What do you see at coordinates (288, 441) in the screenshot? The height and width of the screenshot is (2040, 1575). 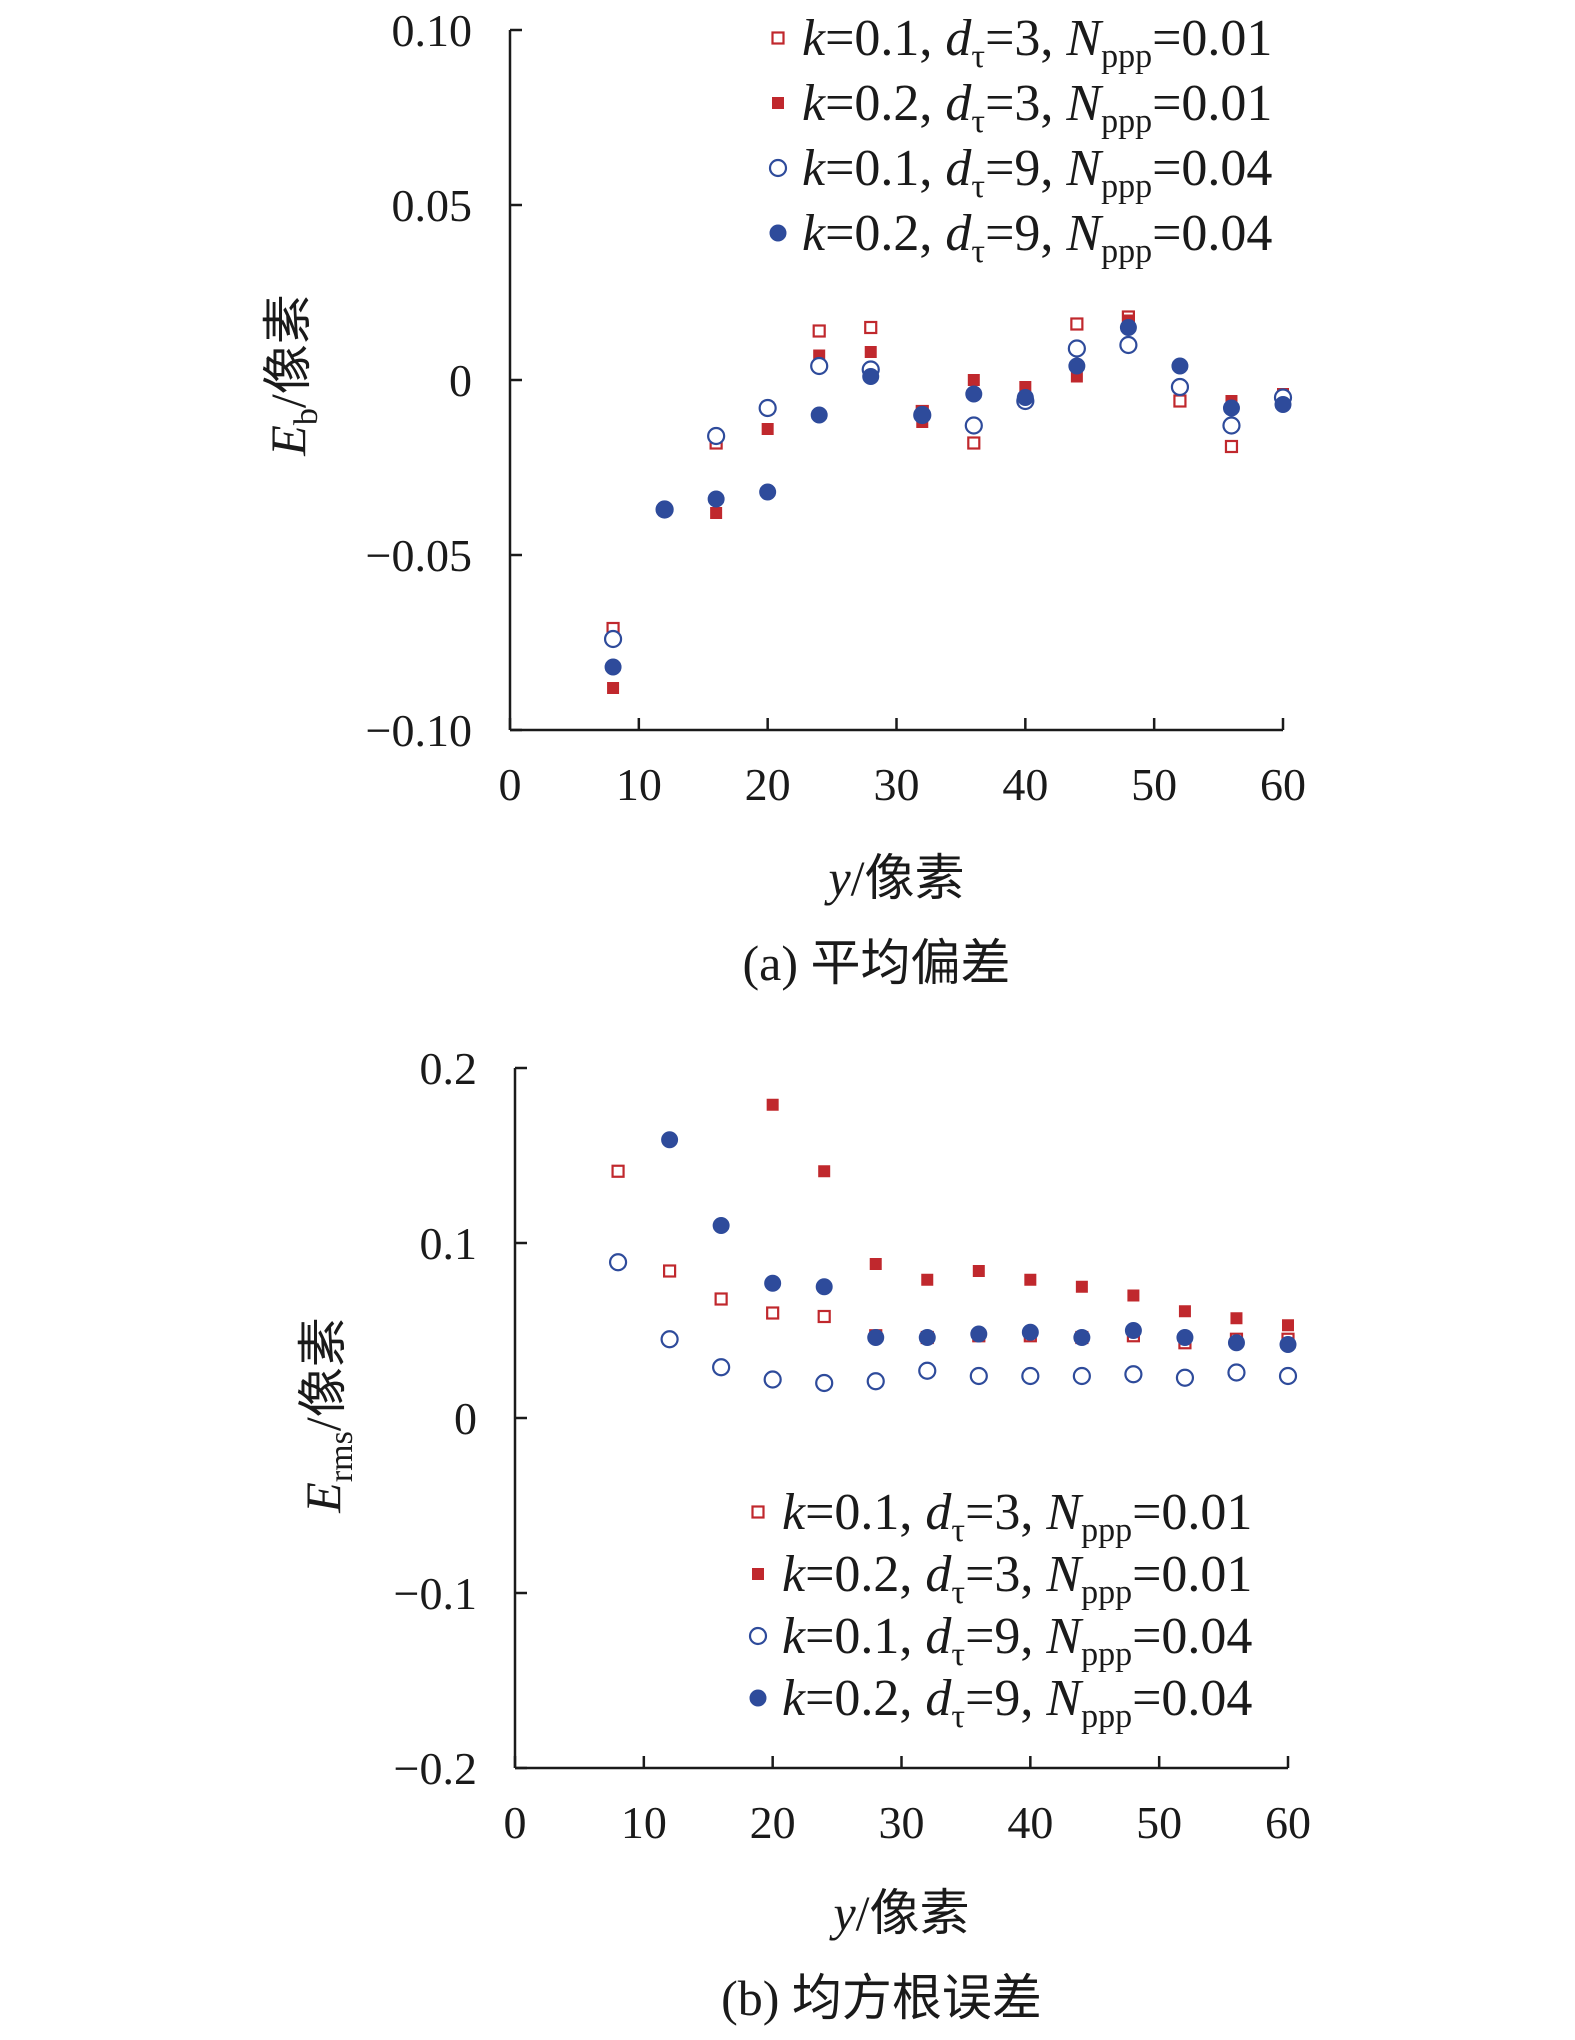 I see `y-axis-label-var: E` at bounding box center [288, 441].